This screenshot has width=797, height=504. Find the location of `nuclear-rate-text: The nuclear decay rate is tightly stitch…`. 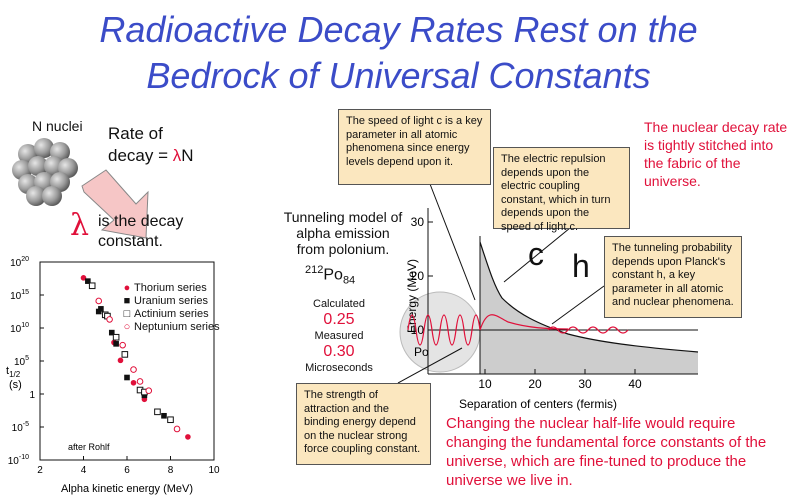

nuclear-rate-text: The nuclear decay rate is tightly stitch… is located at coordinates (716, 154).